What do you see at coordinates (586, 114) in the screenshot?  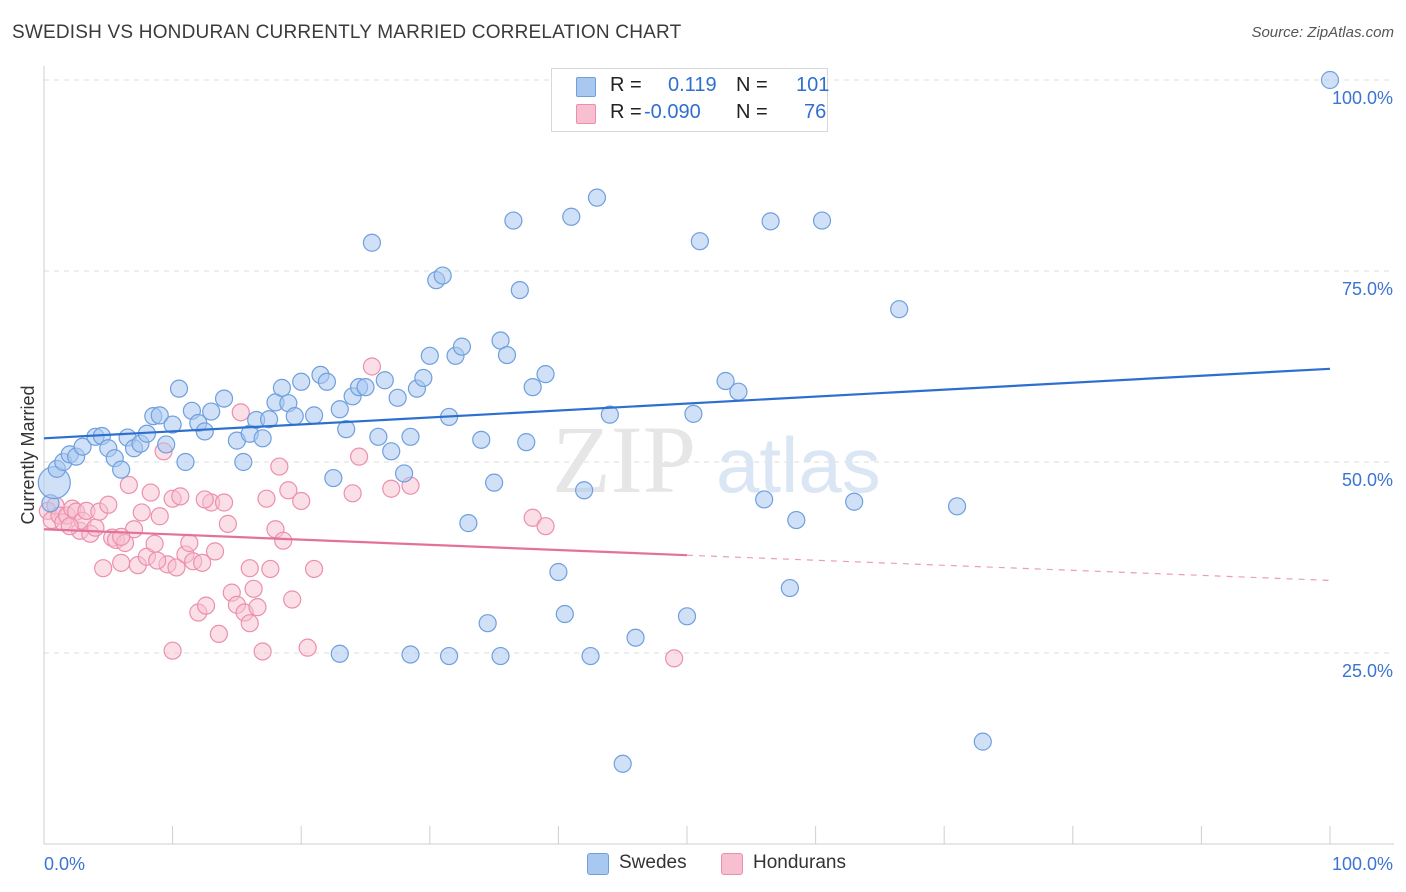 I see `hondurans-swatch` at bounding box center [586, 114].